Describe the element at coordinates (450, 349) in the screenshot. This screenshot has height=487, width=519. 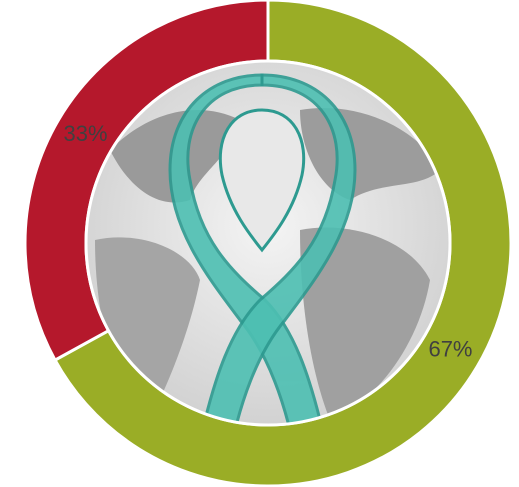
I see `data-label: 67%` at that location.